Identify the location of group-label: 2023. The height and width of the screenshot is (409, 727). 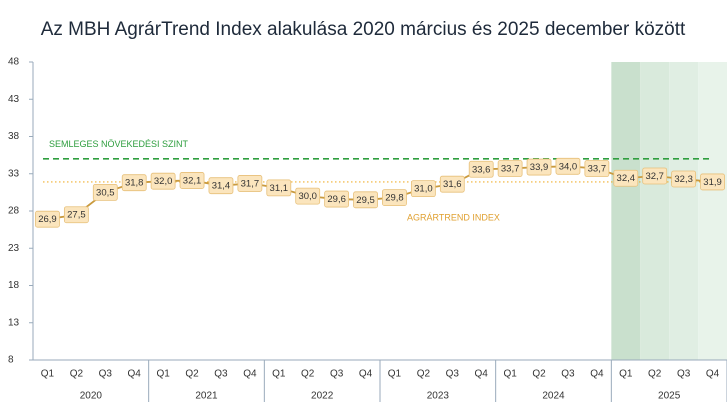
(438, 396).